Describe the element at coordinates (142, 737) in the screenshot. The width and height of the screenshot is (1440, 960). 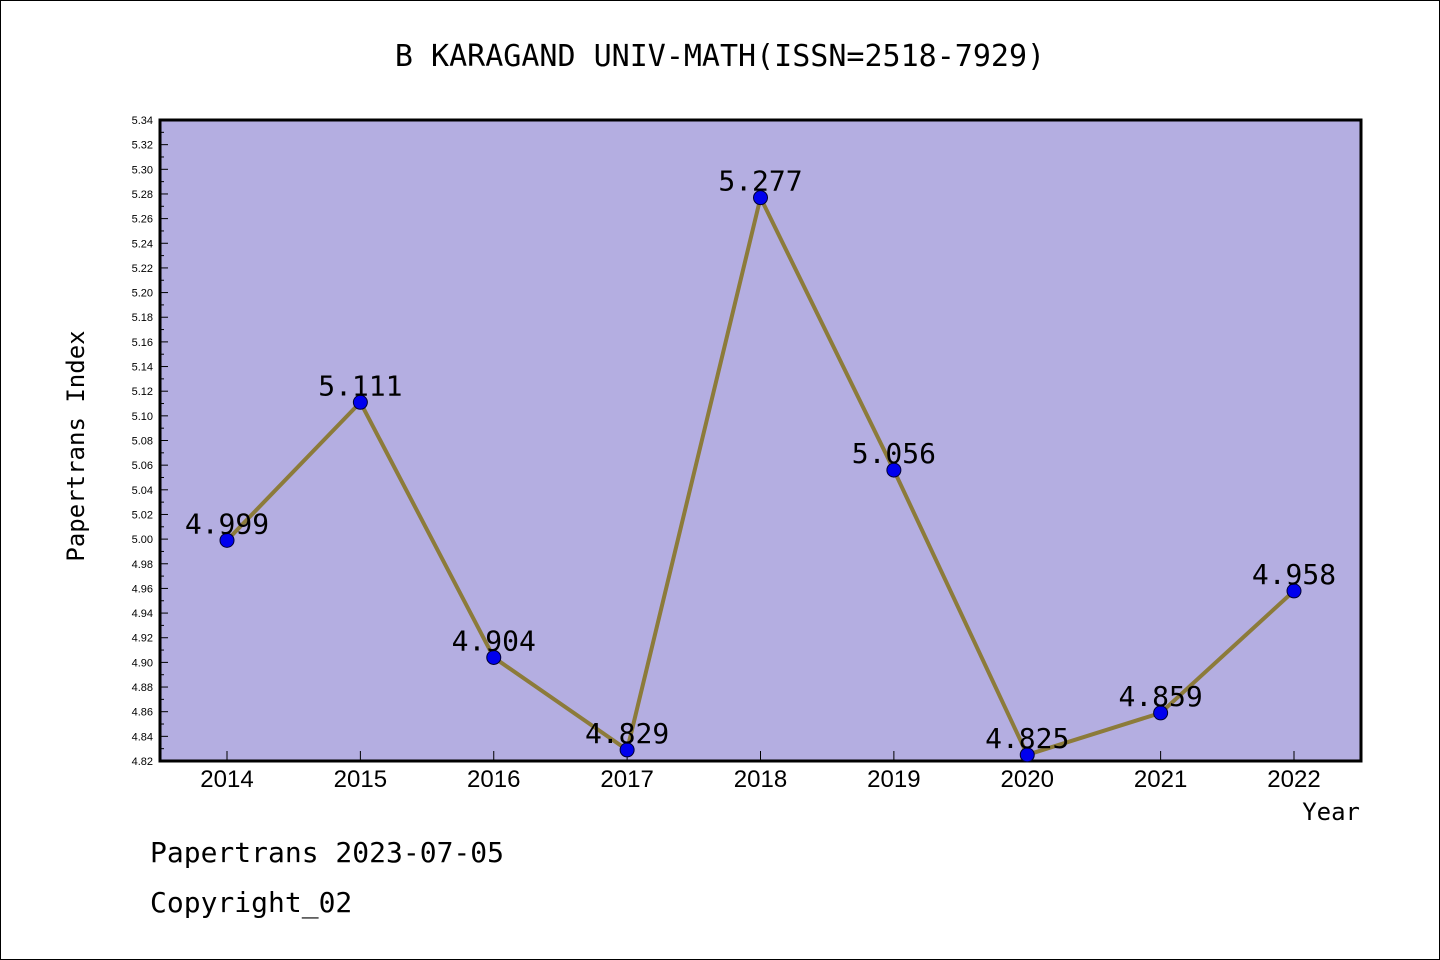
I see `y-tick-label: 4.84` at that location.